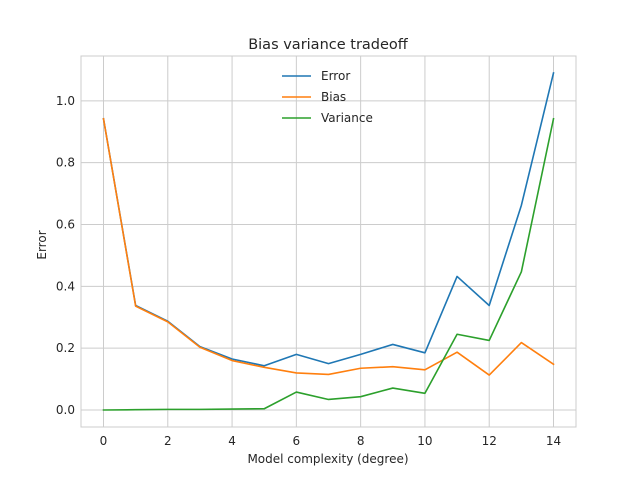  Describe the element at coordinates (65, 348) in the screenshot. I see `y-tick-label: 0.2` at that location.